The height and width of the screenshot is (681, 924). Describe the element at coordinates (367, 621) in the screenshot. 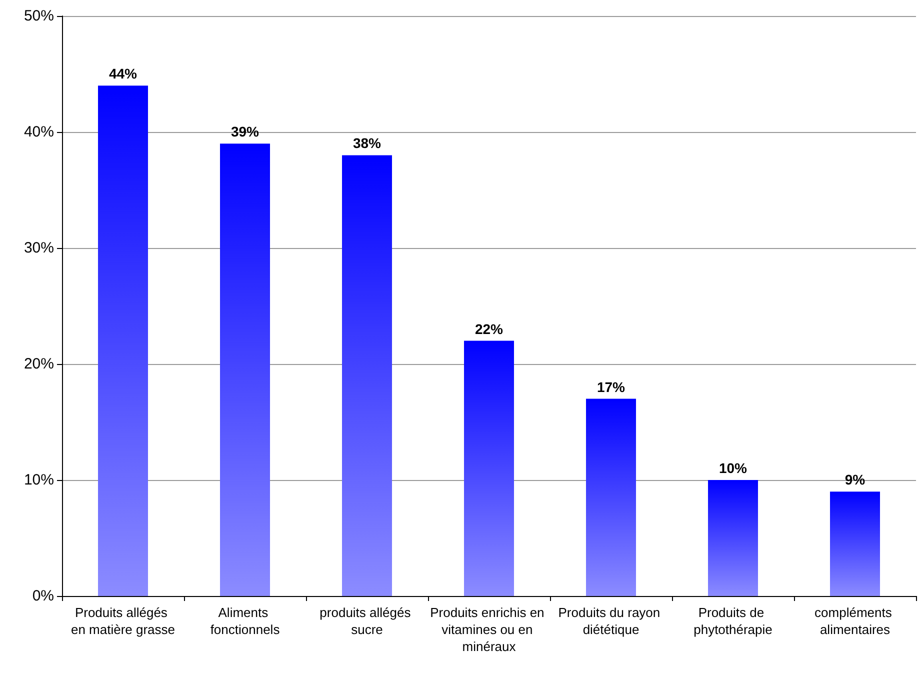

I see `x-tick-label: produits allégés sucre` at that location.